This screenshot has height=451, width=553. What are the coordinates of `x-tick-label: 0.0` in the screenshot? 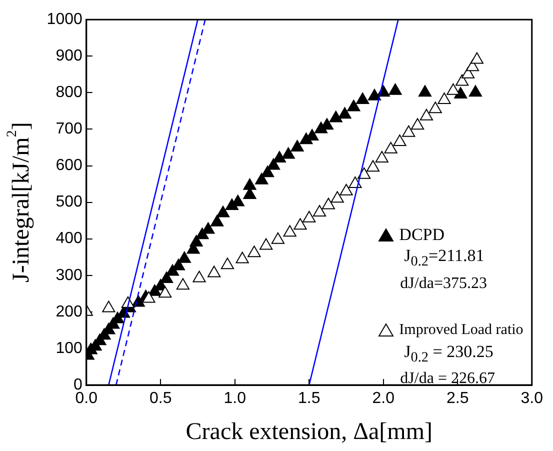 It's located at (86, 399).